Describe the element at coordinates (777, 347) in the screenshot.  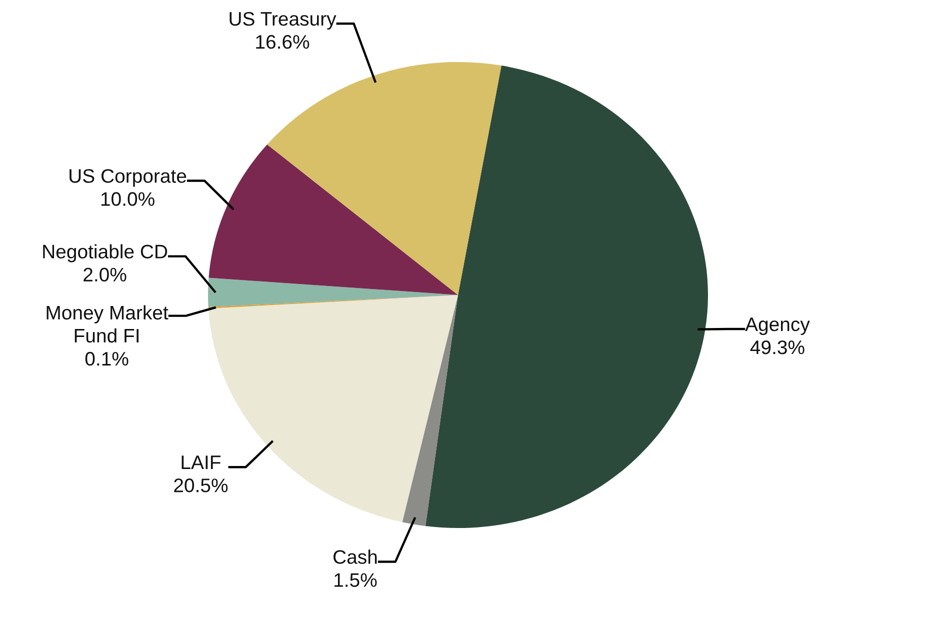
I see `data-label: 49.3%` at that location.